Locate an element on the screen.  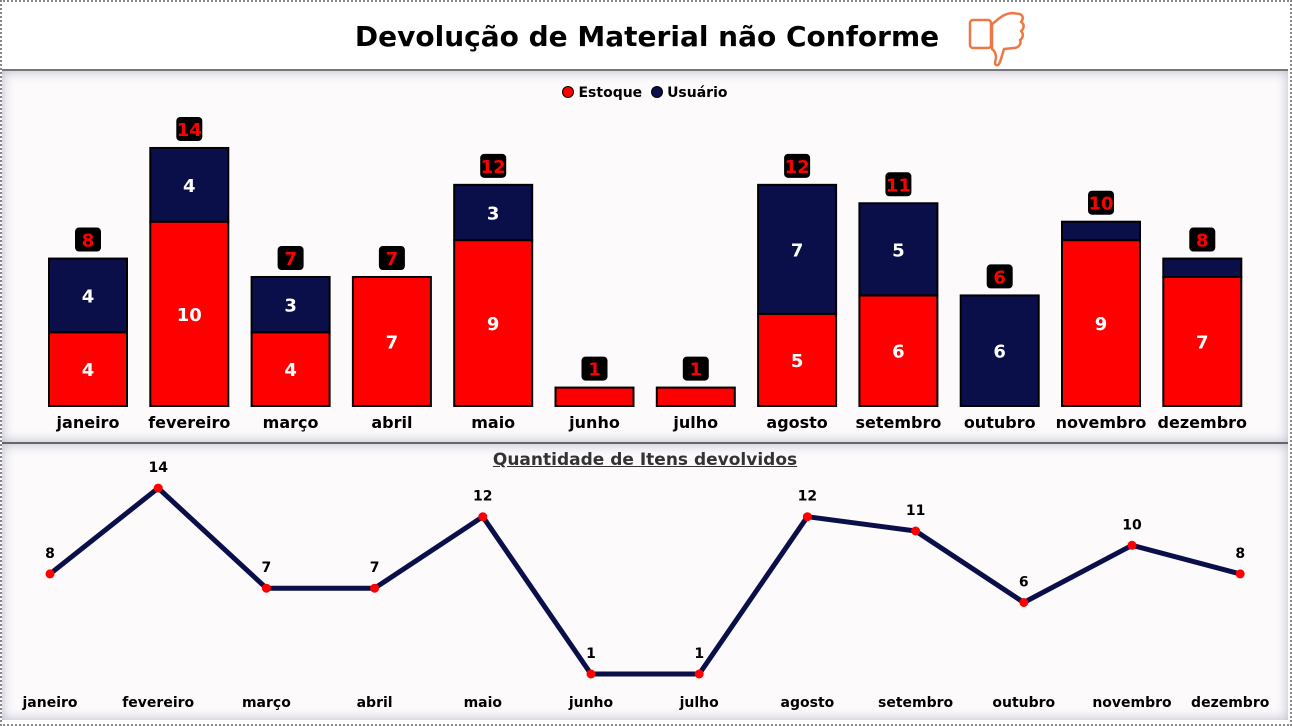
data-label: 10 is located at coordinates (1132, 525).